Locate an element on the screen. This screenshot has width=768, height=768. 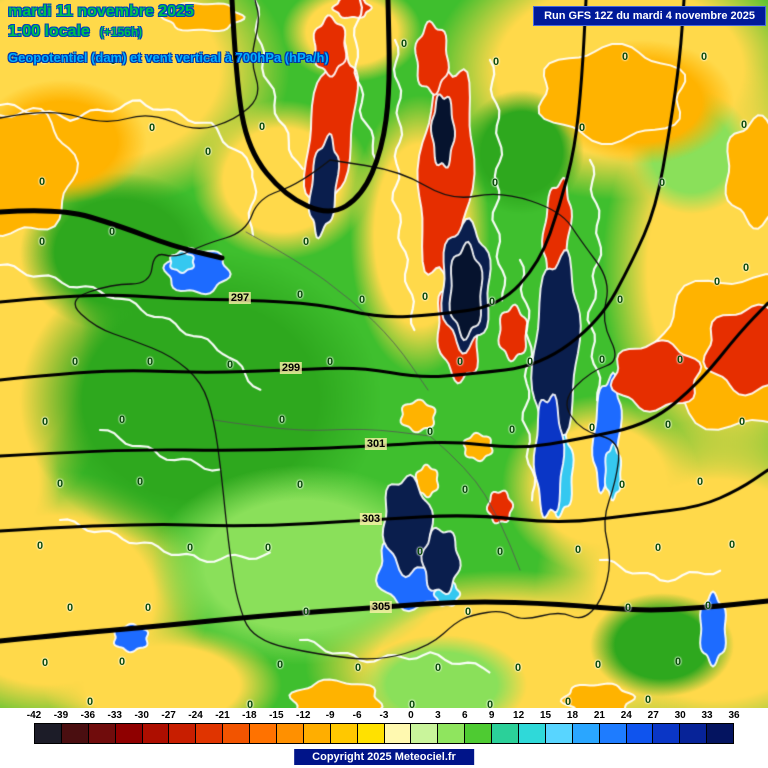
colorbar-label: 9 is located at coordinates (491, 715).